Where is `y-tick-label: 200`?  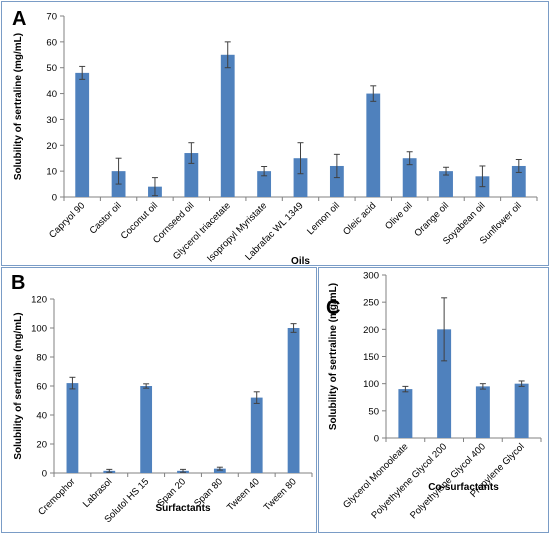
y-tick-label: 200 is located at coordinates (371, 330).